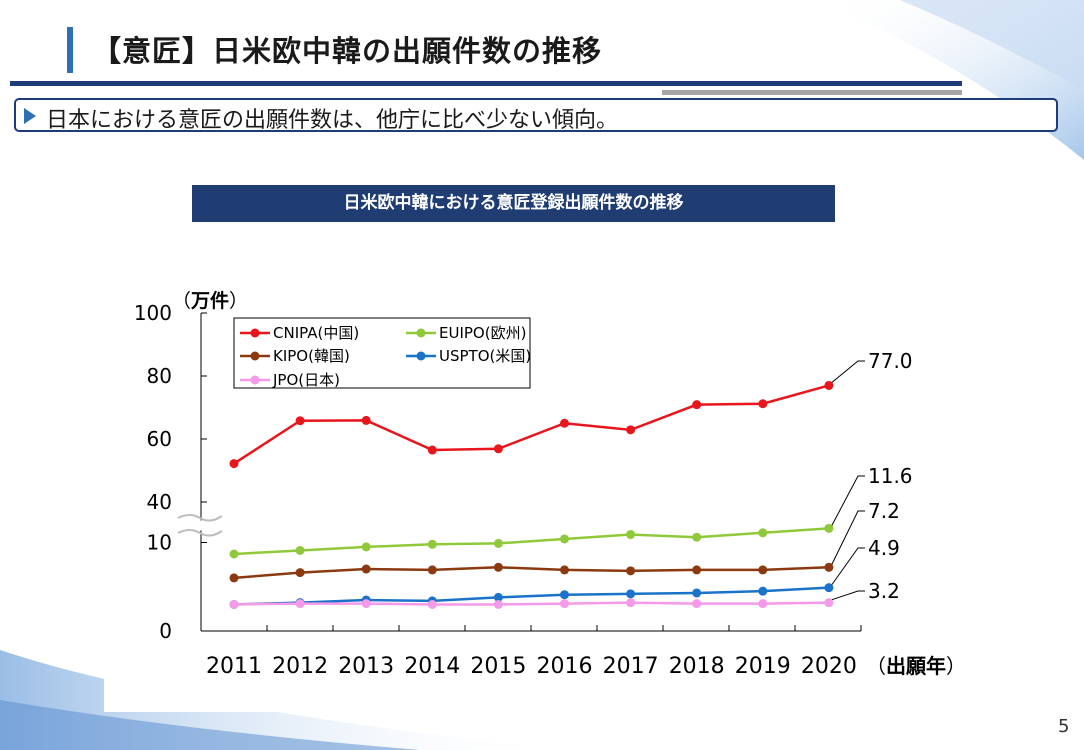 The height and width of the screenshot is (750, 1084). Describe the element at coordinates (513, 203) in the screenshot. I see `chart-title: 日米欧中韓における意匠登録出願件数の推移` at that location.